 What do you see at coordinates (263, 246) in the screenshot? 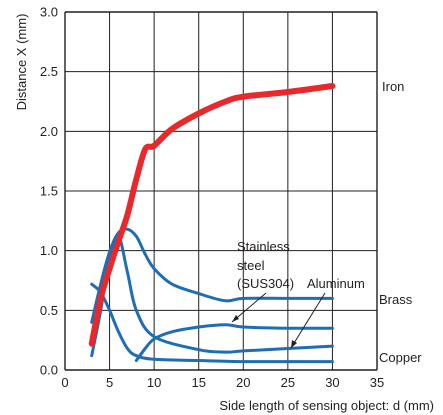
I see `label-stainless-1: Stainless` at bounding box center [263, 246].